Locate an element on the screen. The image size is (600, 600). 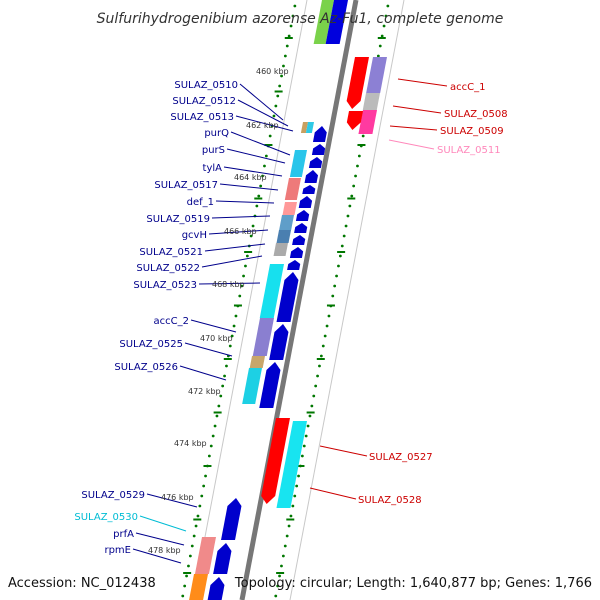
gene-label-sulaz-0530: SULAZ_0530 is located at coordinates (106, 517).